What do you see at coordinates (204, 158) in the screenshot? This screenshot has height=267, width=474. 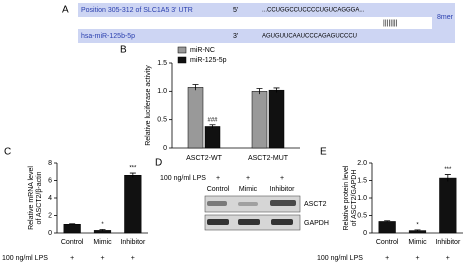 I see `x-tick-label: ASCT2-WT` at bounding box center [204, 158].